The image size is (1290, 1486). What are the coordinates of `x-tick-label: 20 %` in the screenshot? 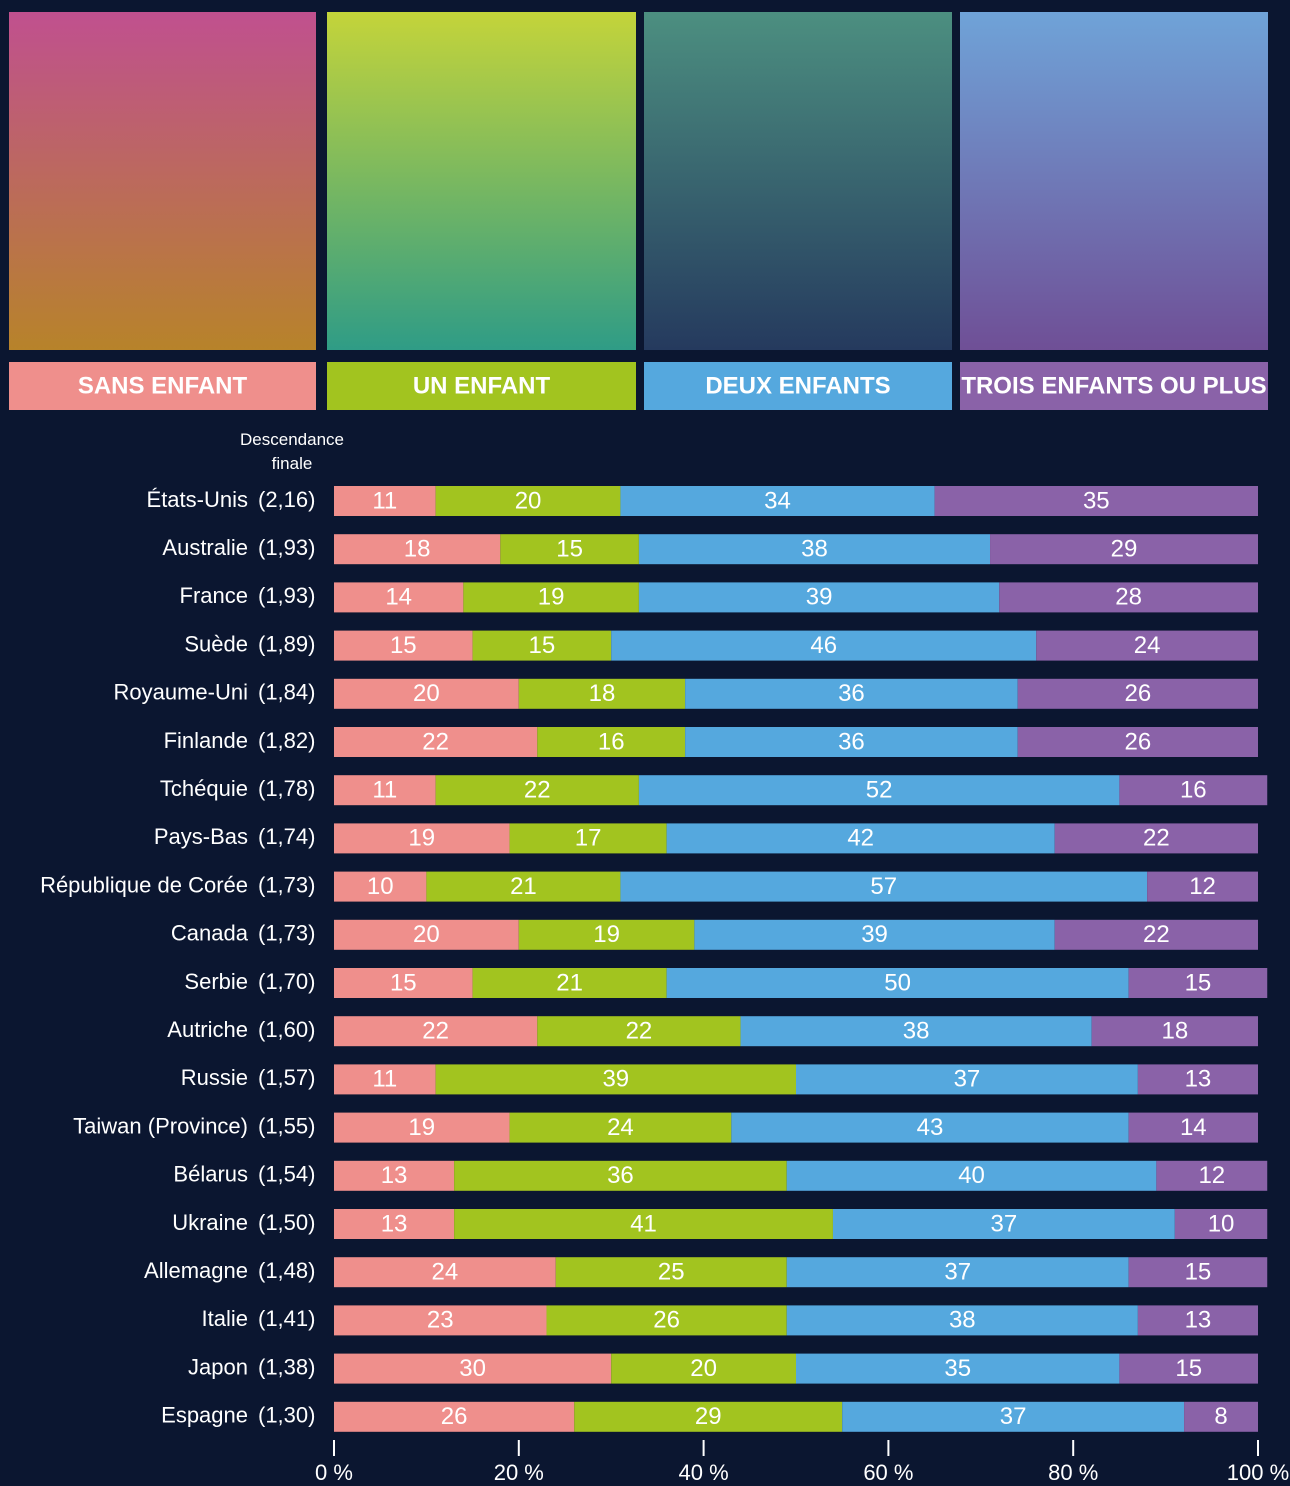 It's located at (519, 1472).